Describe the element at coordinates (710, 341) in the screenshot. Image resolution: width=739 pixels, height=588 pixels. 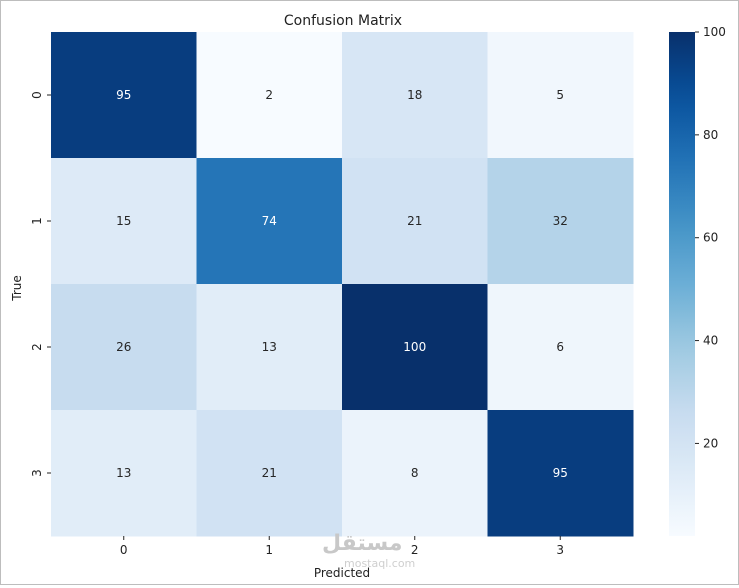
I see `colorbar-tick-label: 40` at that location.